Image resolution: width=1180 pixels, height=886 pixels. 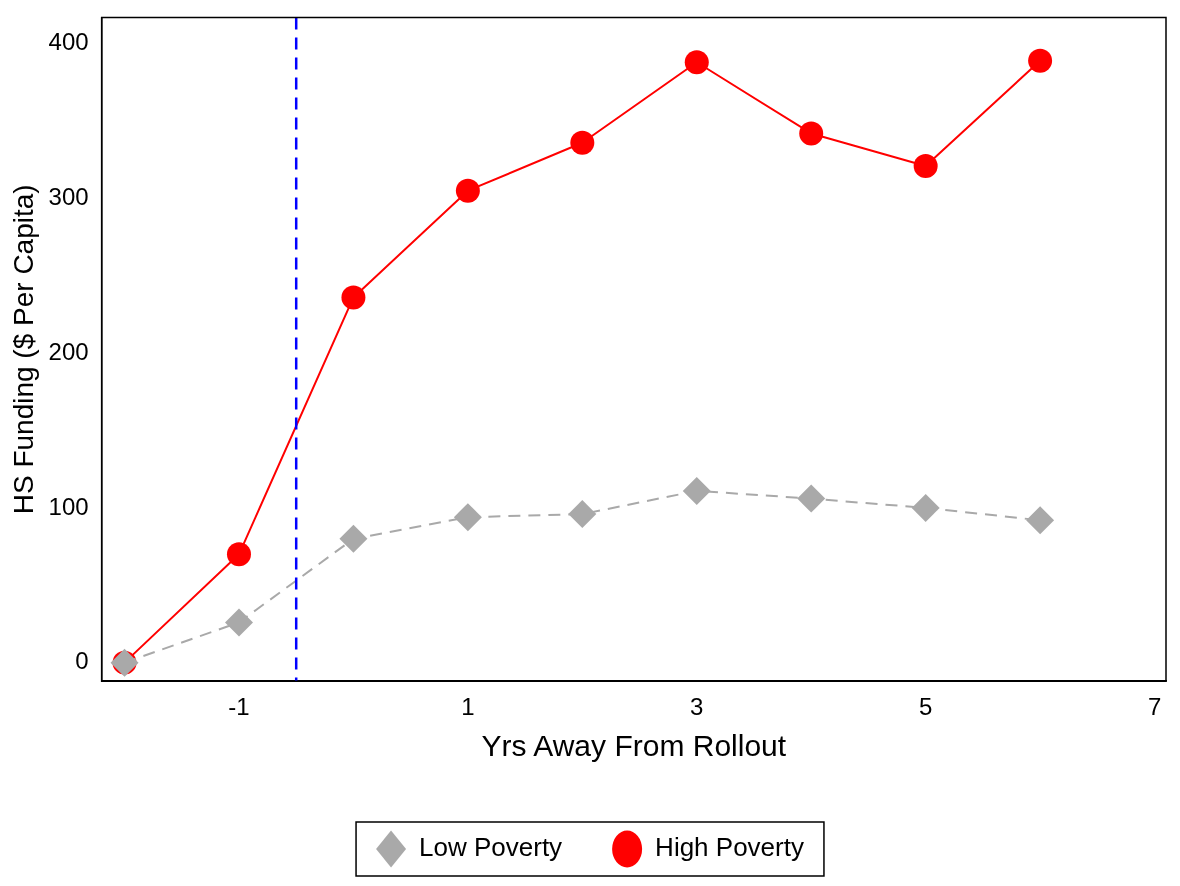 I want to click on y-tick-label: 200, so click(x=68, y=351).